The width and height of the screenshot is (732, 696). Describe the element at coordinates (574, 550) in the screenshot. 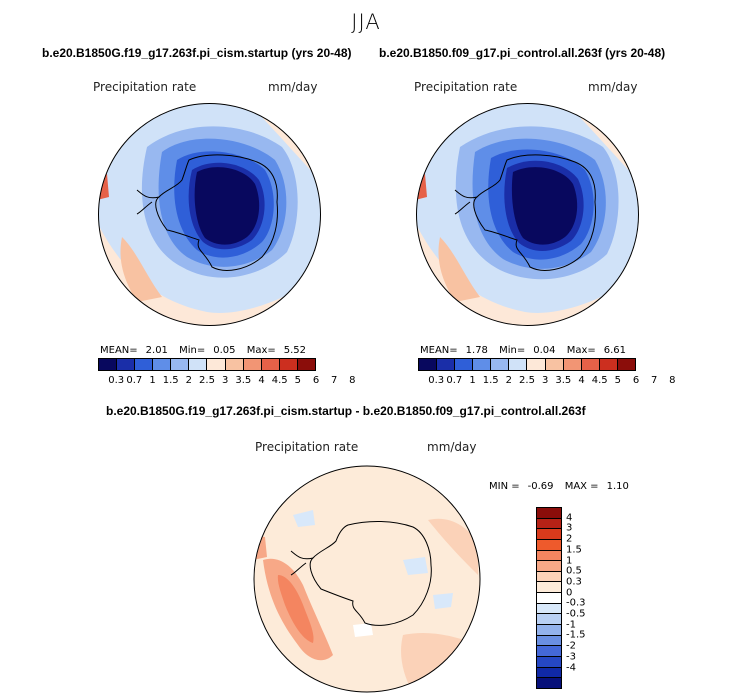

I see `diff-colorbar-tick-label: 1.5` at that location.